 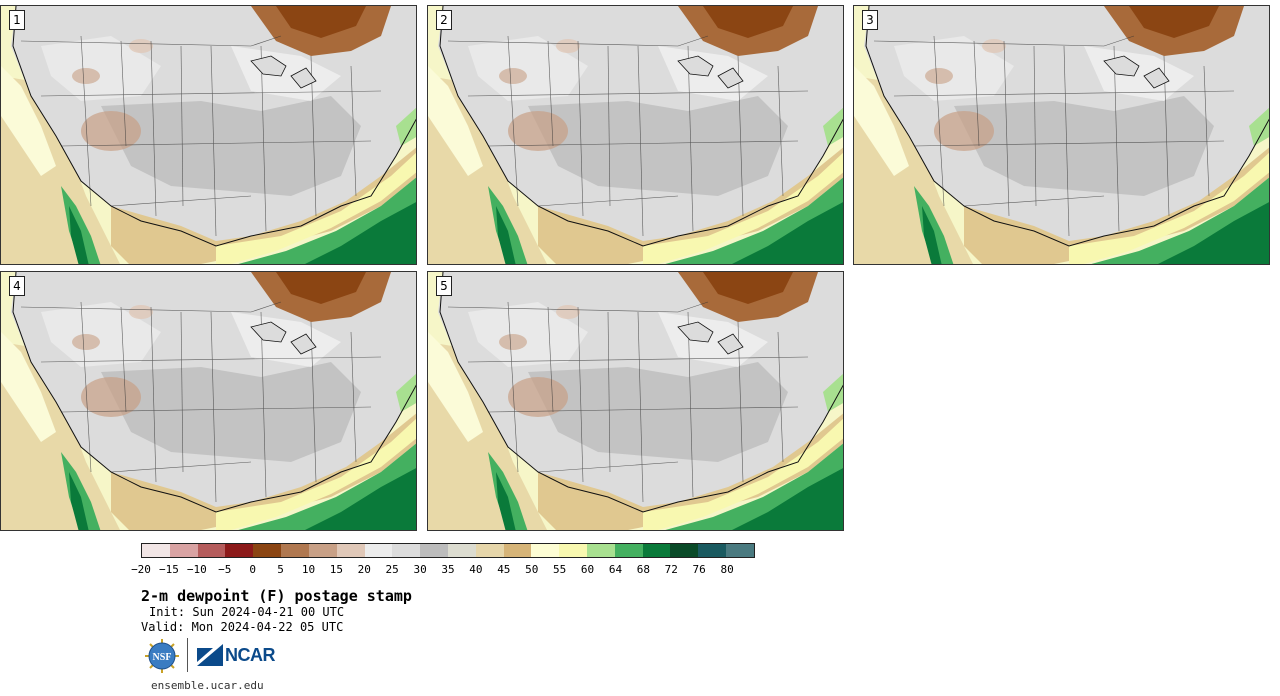 What do you see at coordinates (699, 569) in the screenshot?
I see `colorbar-tick-label: 76` at bounding box center [699, 569].